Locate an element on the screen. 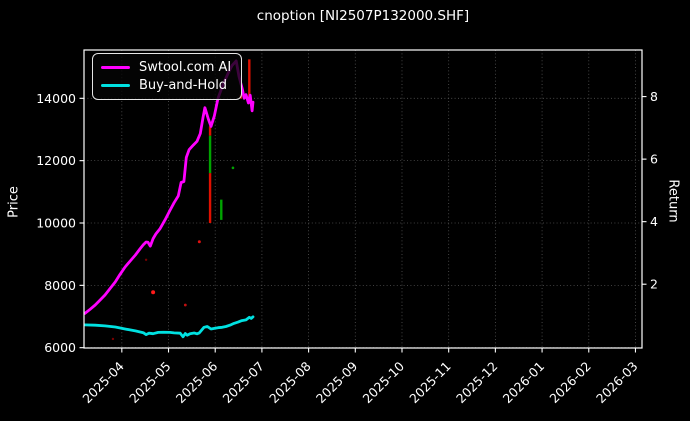 Image resolution: width=690 pixels, height=421 pixels. price-tick-label: 6000 is located at coordinates (60, 347).